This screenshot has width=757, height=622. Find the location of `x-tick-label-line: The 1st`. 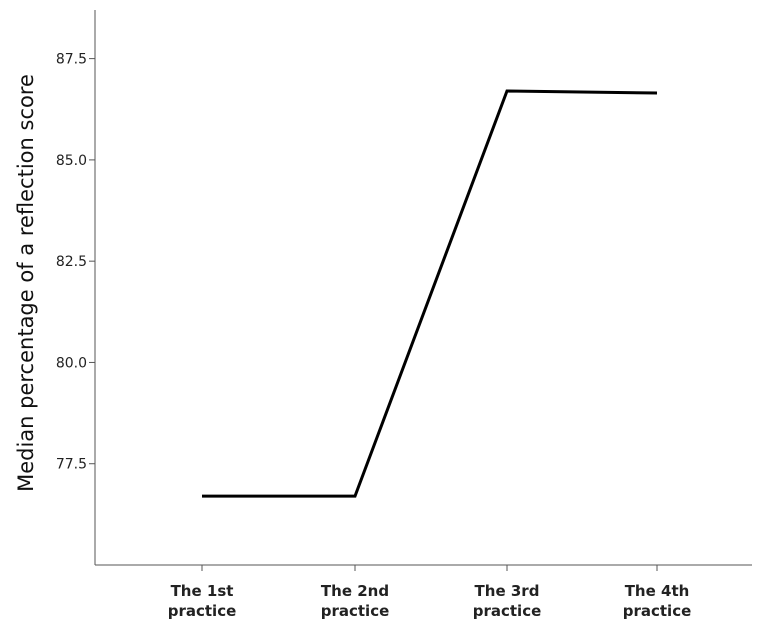

x-tick-label-line: The 1st is located at coordinates (202, 591).